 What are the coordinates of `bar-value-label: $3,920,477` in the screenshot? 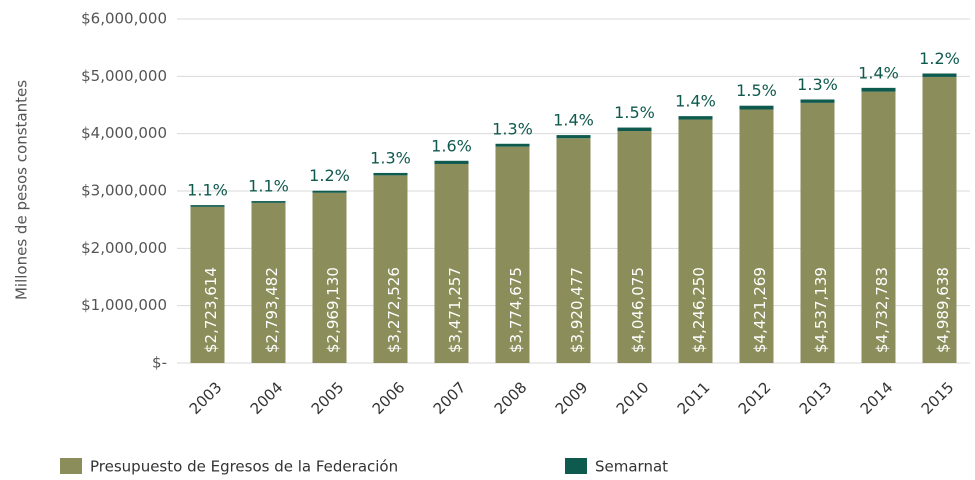 It's located at (577, 310).